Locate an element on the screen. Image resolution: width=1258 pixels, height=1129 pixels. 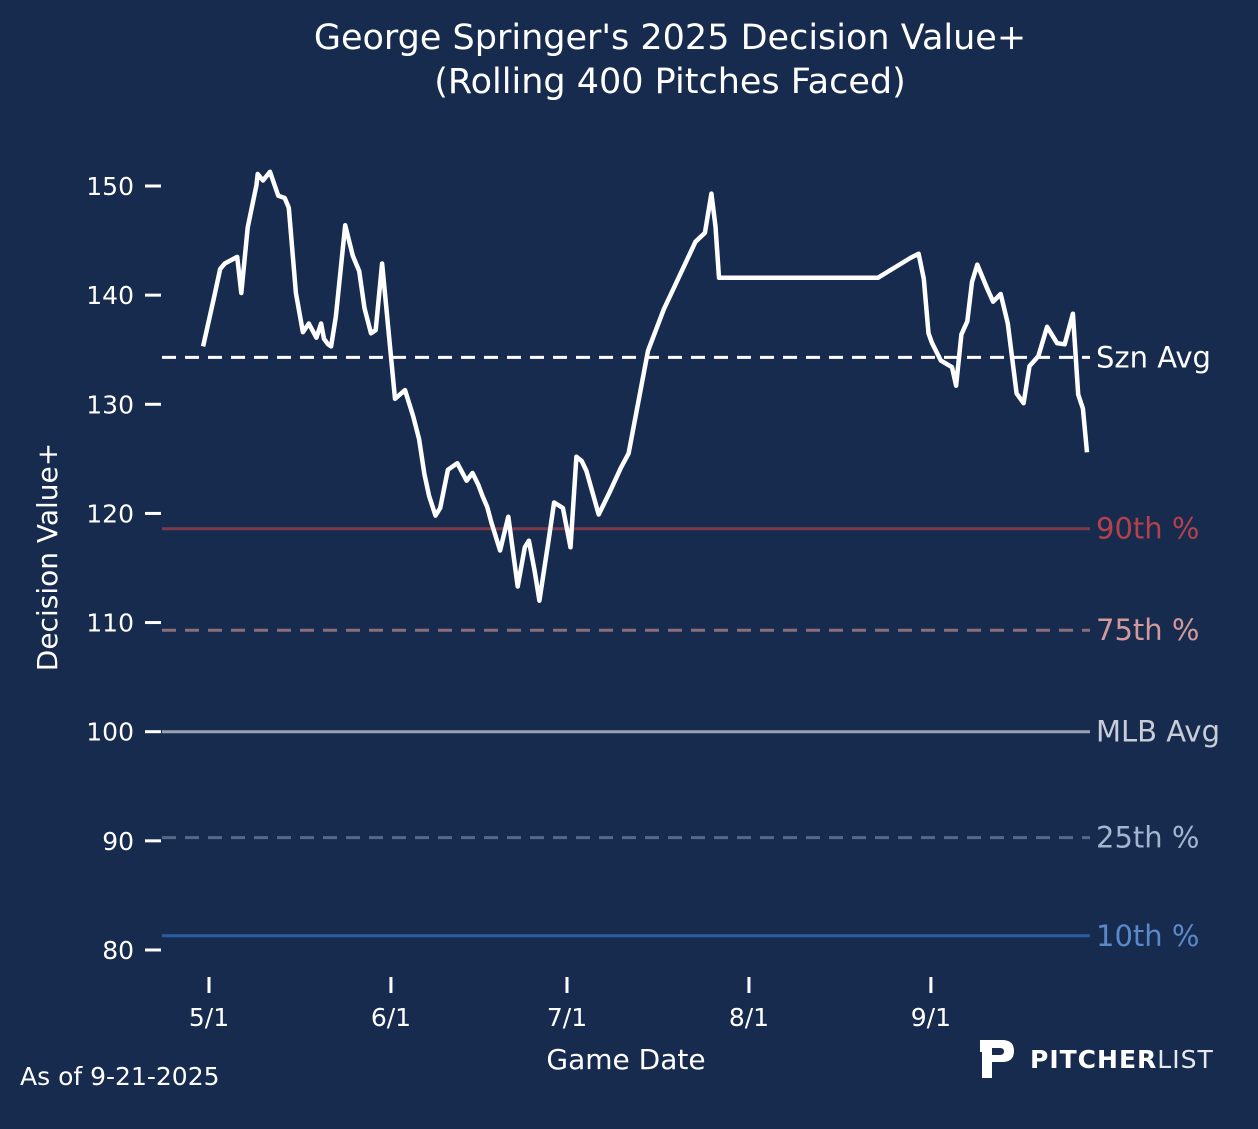
chart-title-line1: George Springer's 2025 Decision Value+ is located at coordinates (670, 38).